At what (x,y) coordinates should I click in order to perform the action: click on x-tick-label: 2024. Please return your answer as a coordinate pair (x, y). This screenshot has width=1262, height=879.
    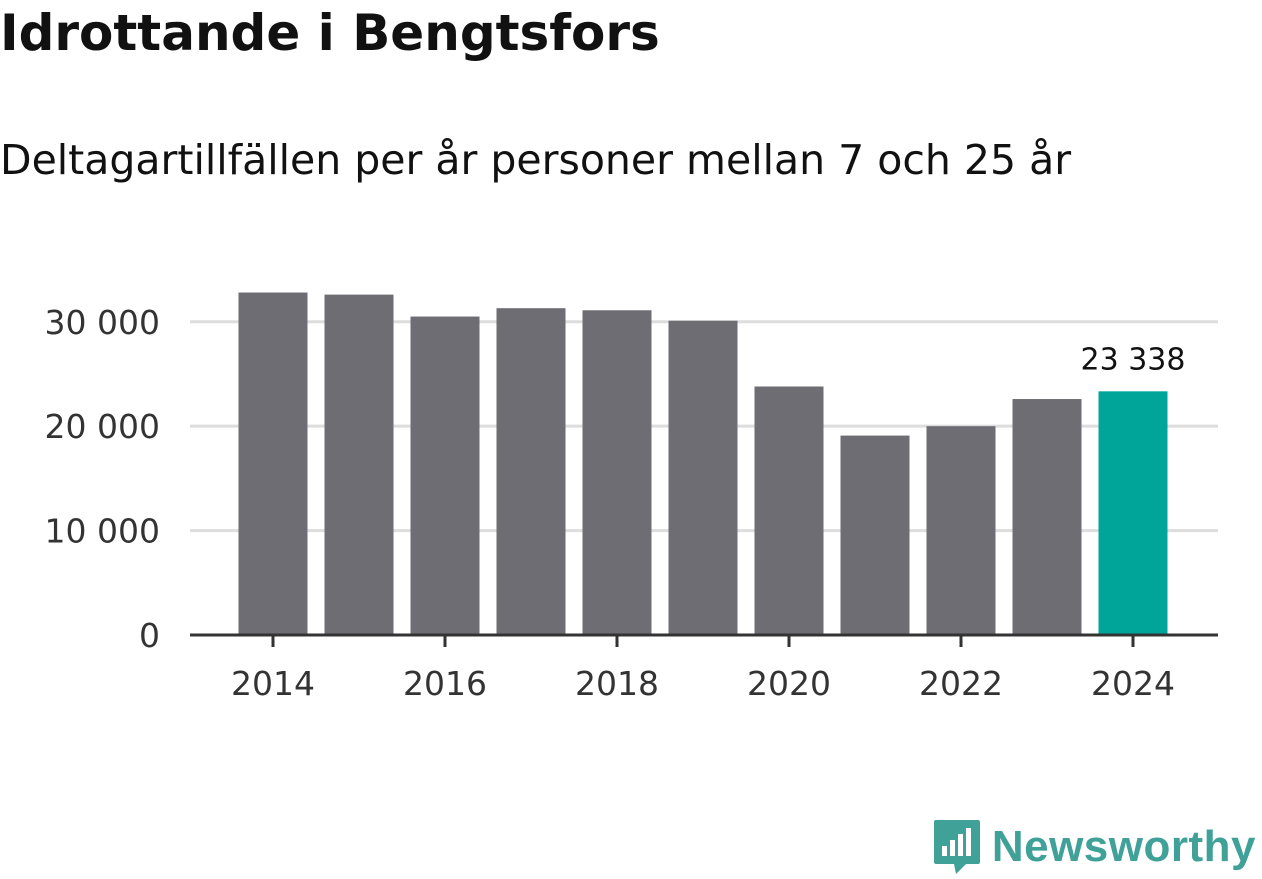
    Looking at the image, I should click on (1133, 683).